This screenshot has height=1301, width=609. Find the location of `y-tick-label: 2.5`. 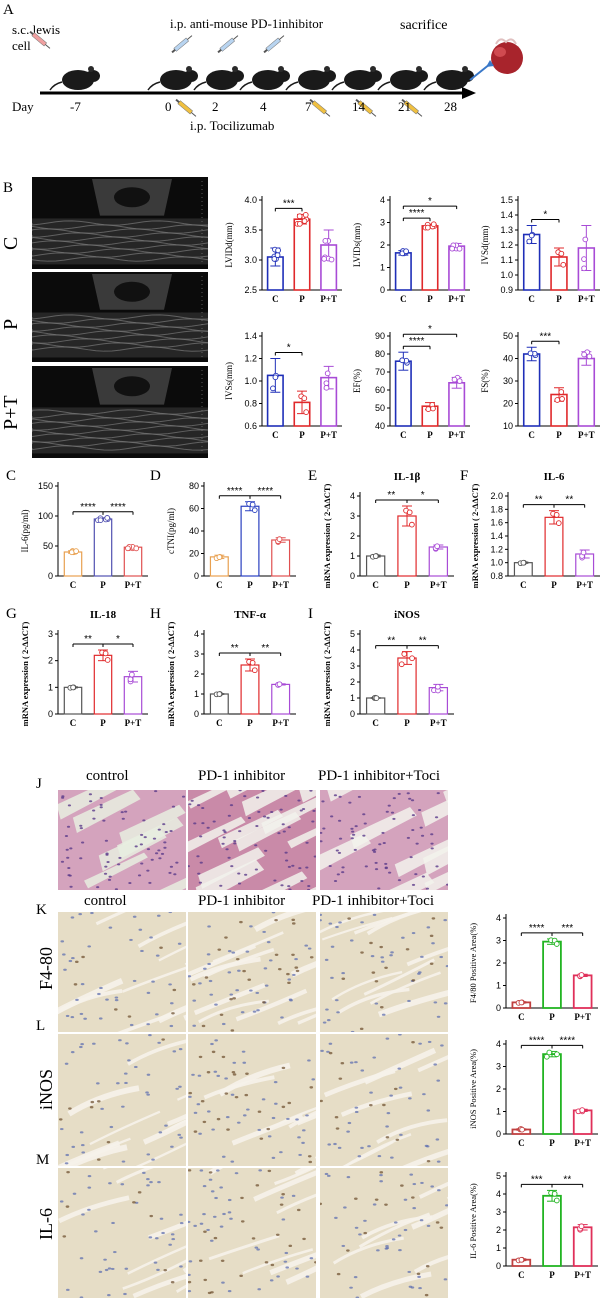

y-tick-label: 2.5 is located at coordinates (250, 290).